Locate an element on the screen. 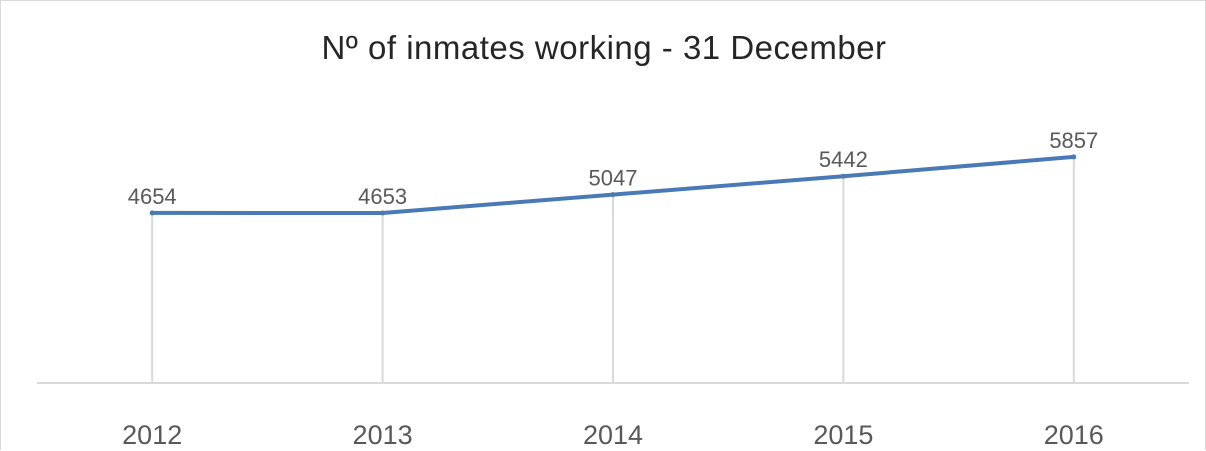 The height and width of the screenshot is (451, 1206). x-tick-label: 2015 is located at coordinates (843, 435).